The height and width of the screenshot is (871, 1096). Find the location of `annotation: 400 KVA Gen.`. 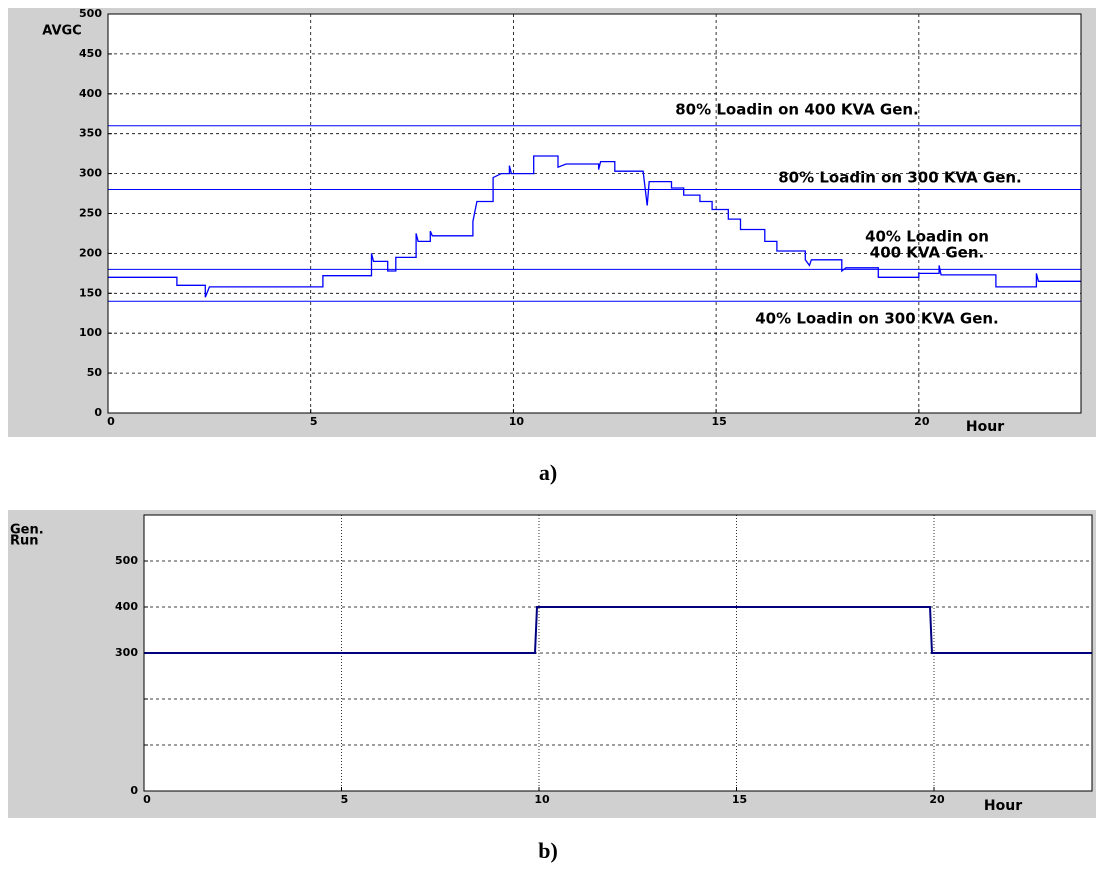

annotation: 400 KVA Gen. is located at coordinates (927, 253).